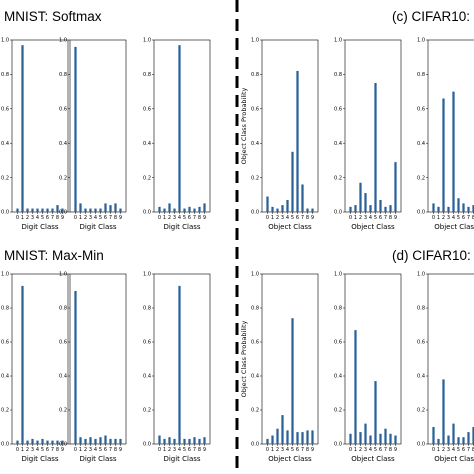 Image resolution: width=474 pixels, height=474 pixels. What do you see at coordinates (285, 134) in the screenshot?
I see `panel-1-0: 0.0 0.2 0.4 0.6 0.8 1.0 0 1 2 3 4 5 6 7 8 9 Object Class` at bounding box center [285, 134].